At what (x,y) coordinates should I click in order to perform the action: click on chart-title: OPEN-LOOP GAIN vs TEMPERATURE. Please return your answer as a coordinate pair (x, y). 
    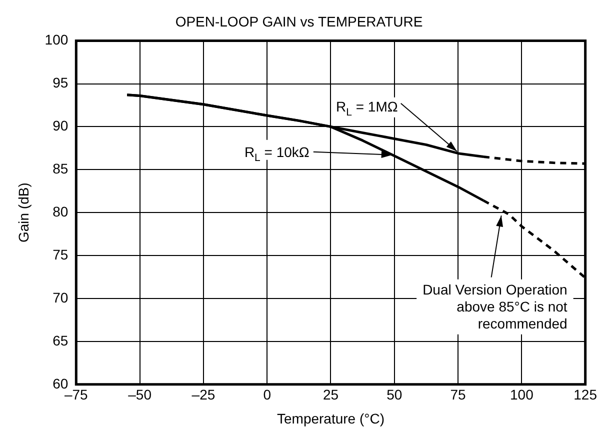
    Looking at the image, I should click on (299, 21).